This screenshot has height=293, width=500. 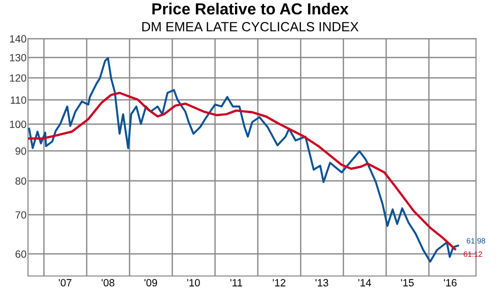 I want to click on y-tick-label: 110, so click(x=18, y=100).